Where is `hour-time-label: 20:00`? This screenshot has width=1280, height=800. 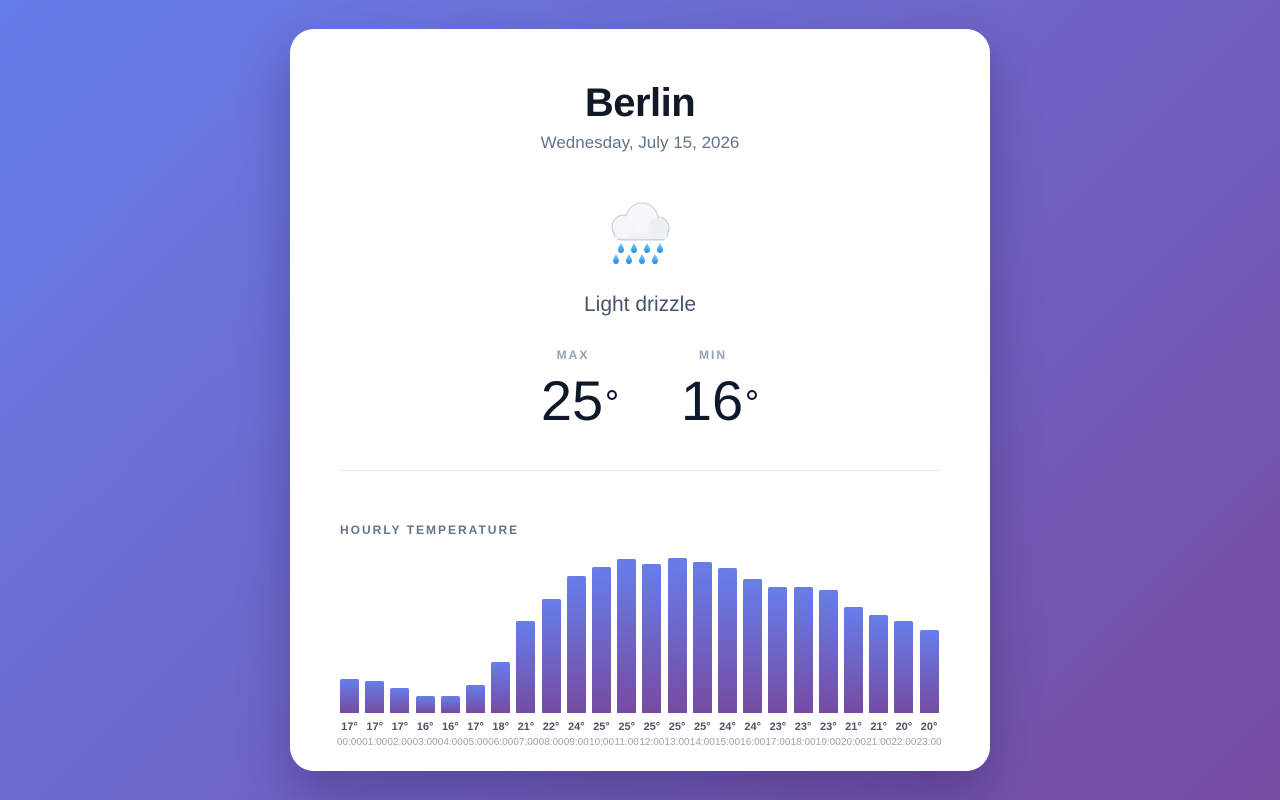 hour-time-label: 20:00 is located at coordinates (853, 742).